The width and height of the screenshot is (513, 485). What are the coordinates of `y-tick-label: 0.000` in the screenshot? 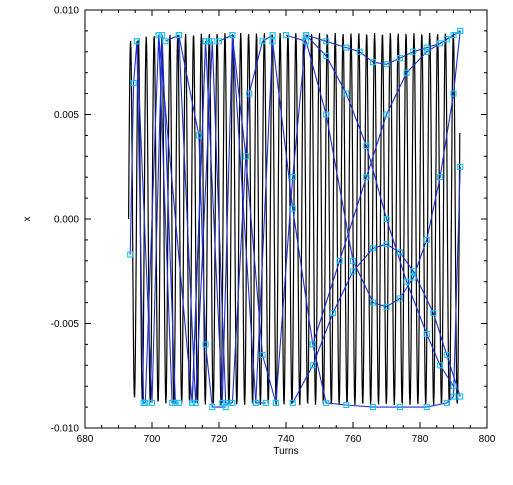 It's located at (66, 220).